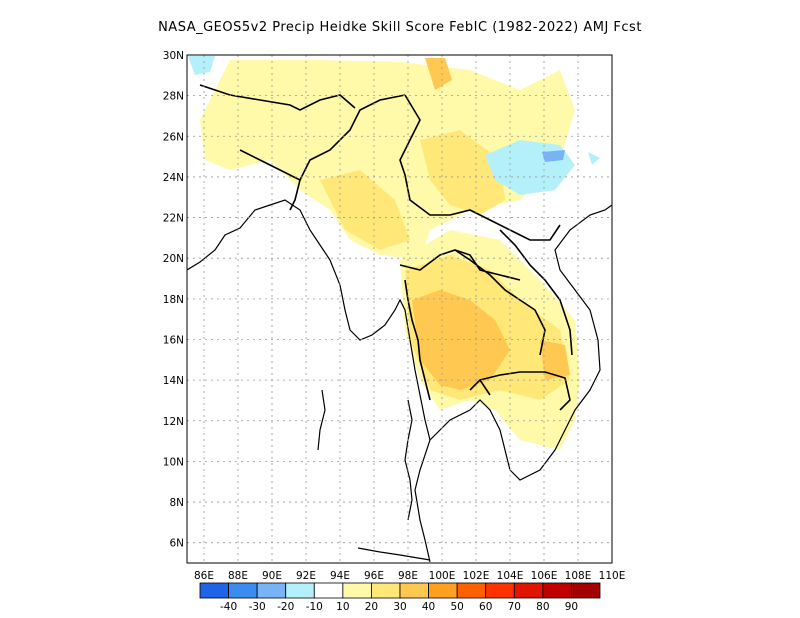 This screenshot has height=618, width=800. I want to click on colorbar-labels: -40 -30 -20 -10 10 20 30 40 50 60 70 80 90, so click(399, 607).